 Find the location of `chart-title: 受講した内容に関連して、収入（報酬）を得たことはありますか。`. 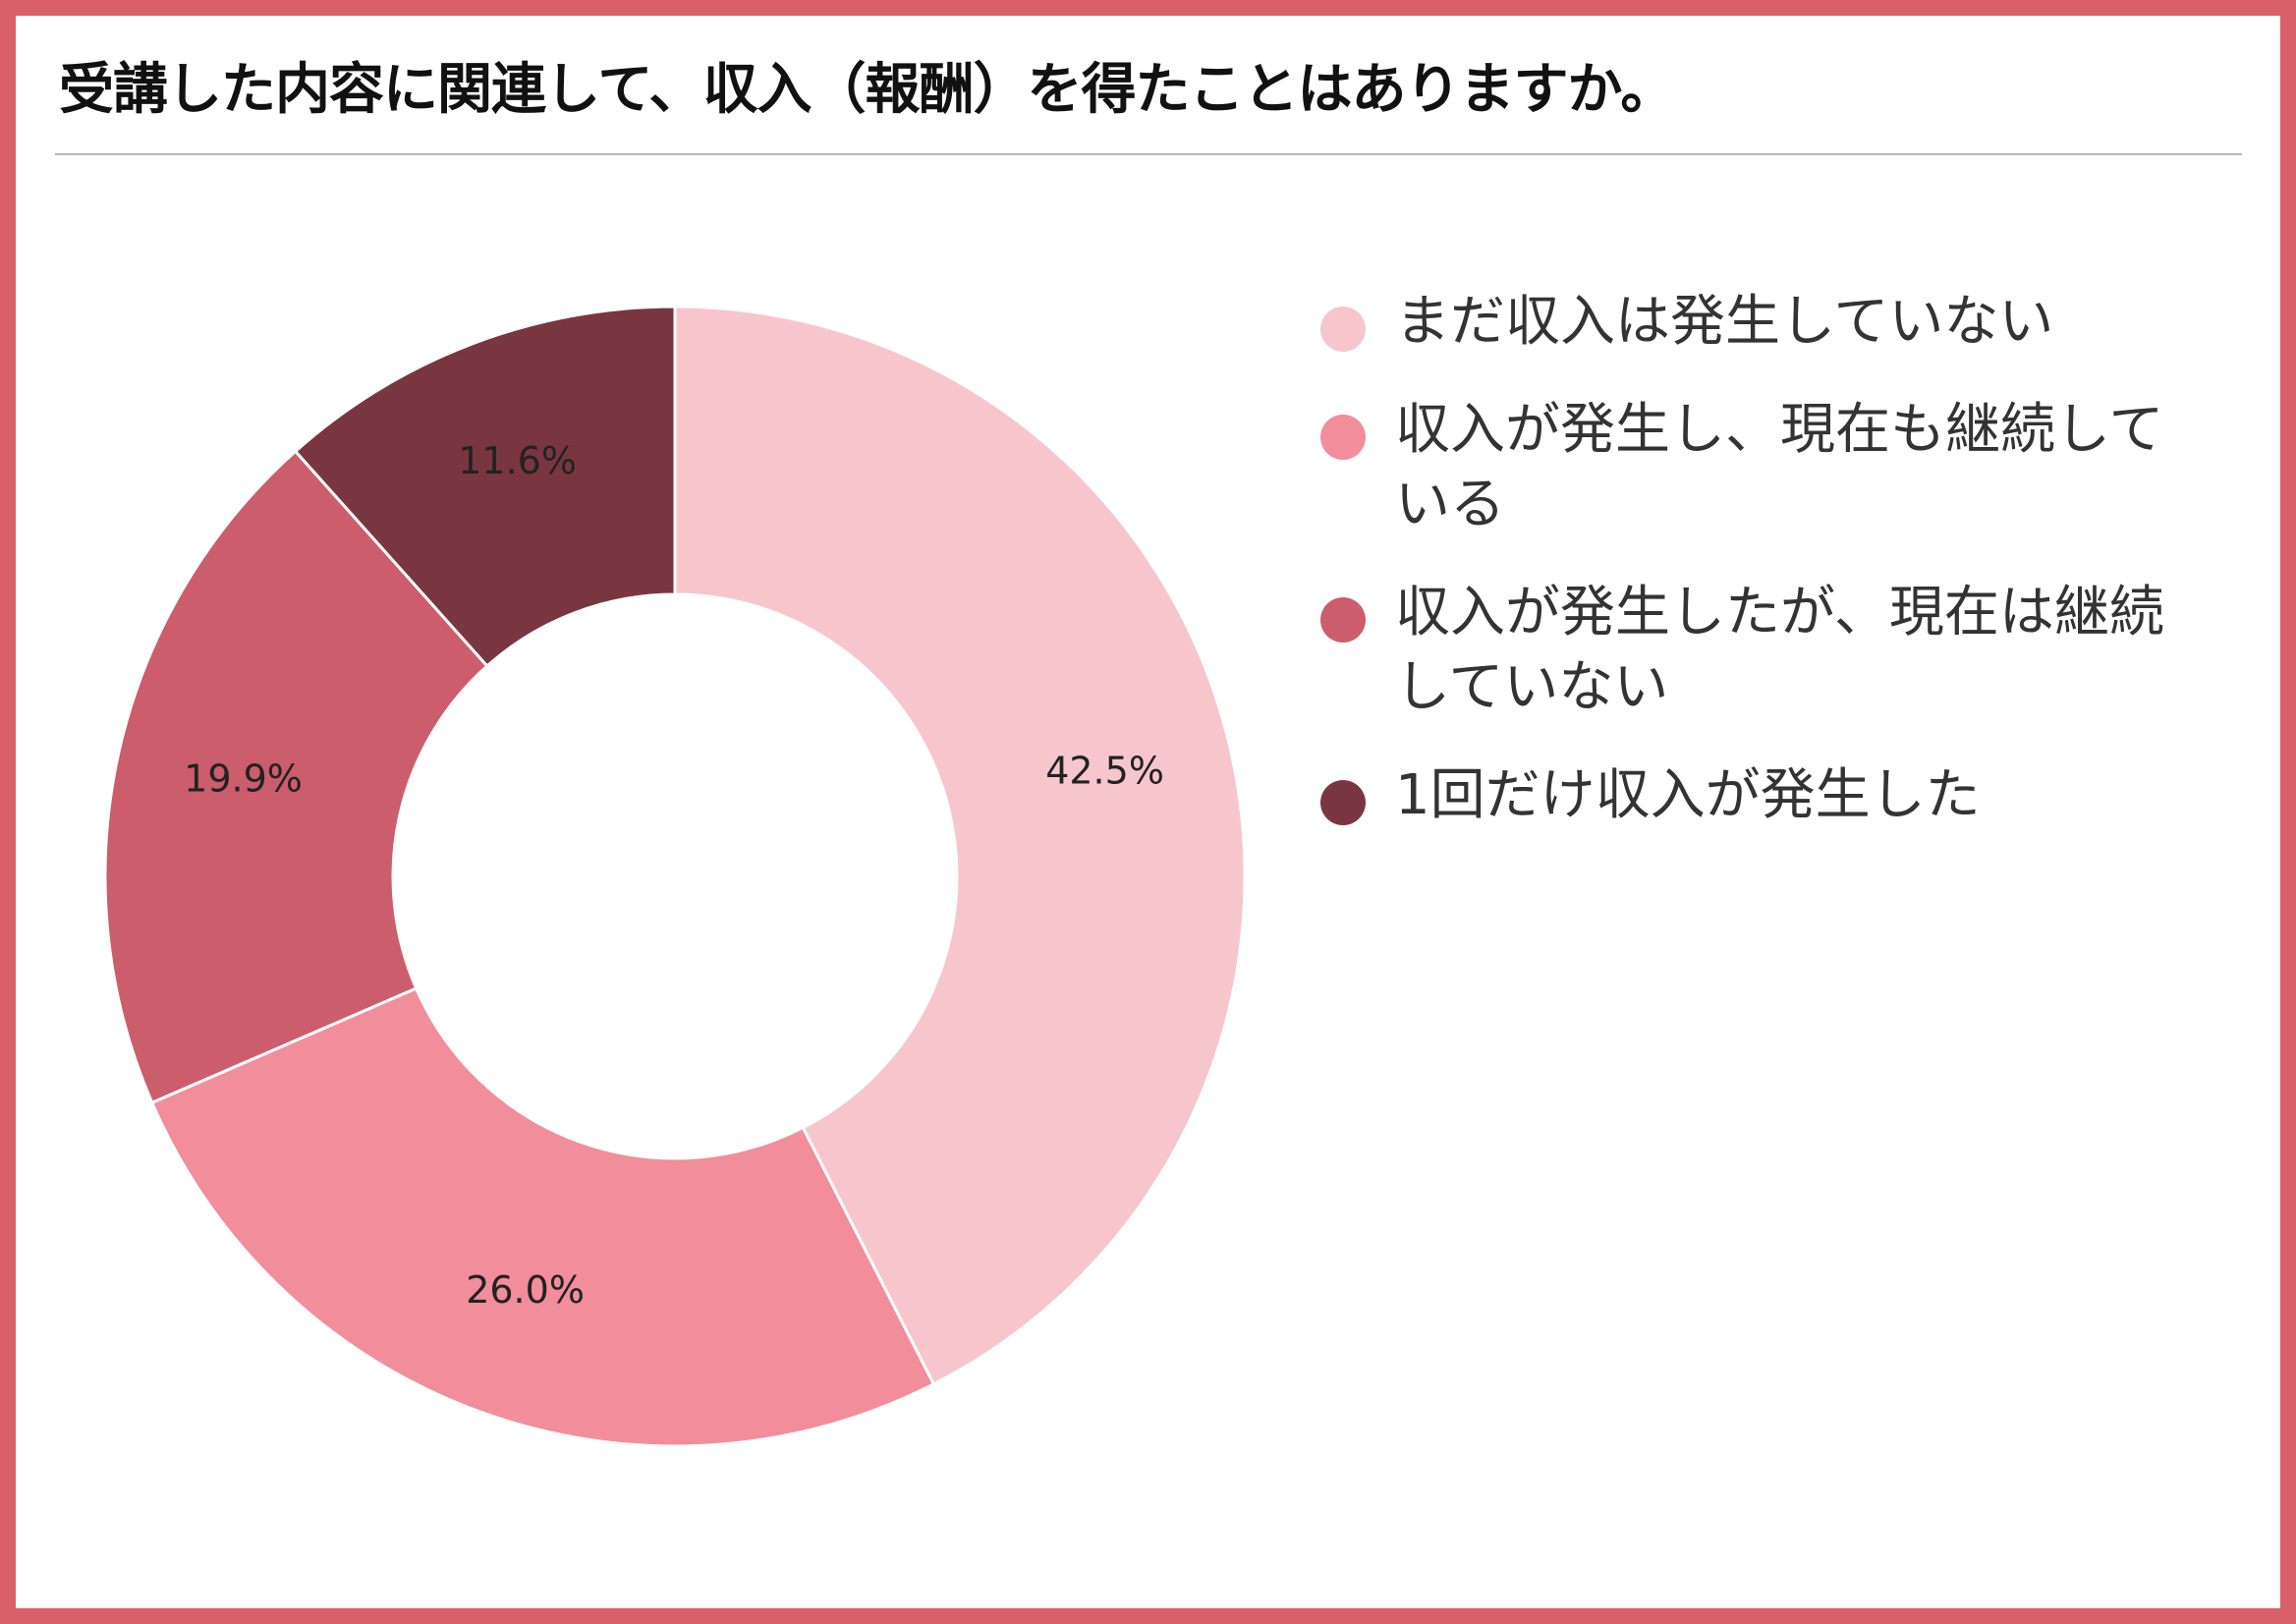

chart-title: 受講した内容に関連して、収入（報酬）を得たことはありますか。 is located at coordinates (867, 90).